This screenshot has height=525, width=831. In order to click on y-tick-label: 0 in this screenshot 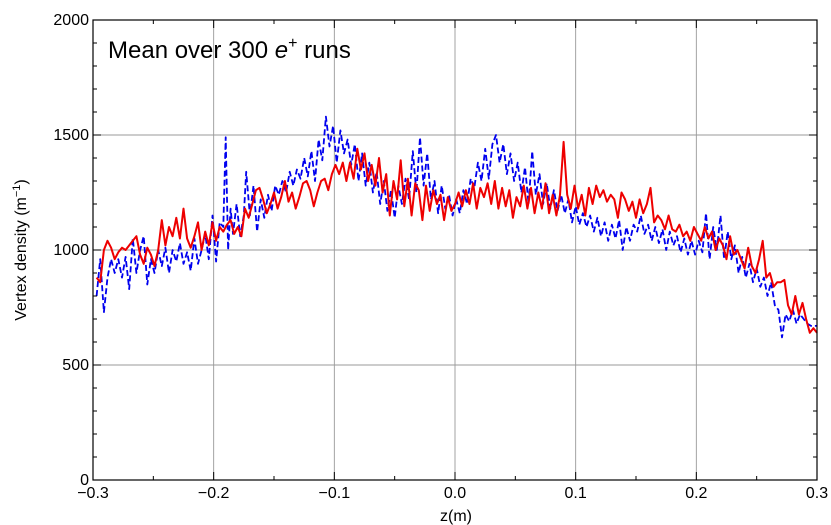, I will do `click(84, 480)`.